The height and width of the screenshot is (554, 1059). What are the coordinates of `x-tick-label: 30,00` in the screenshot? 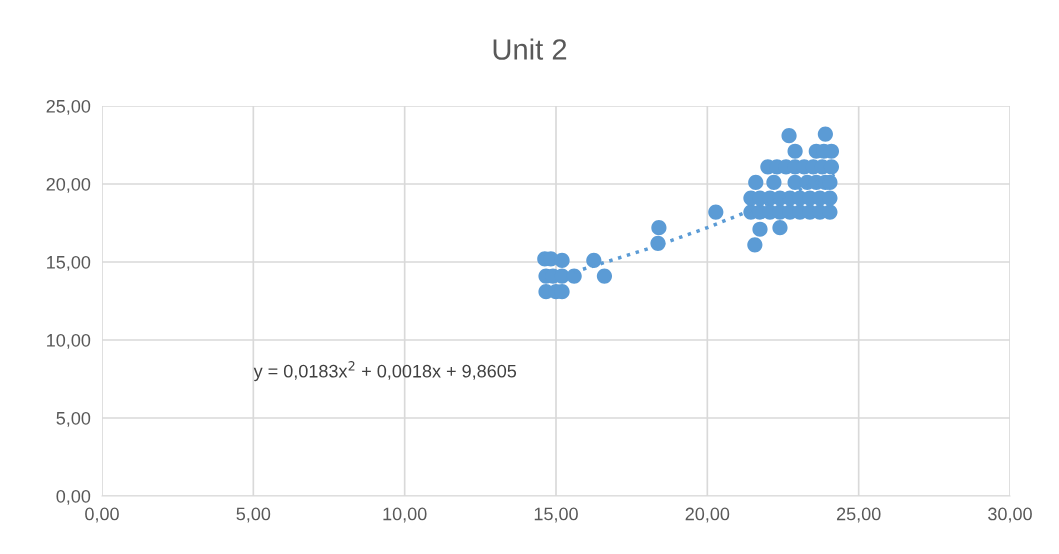 It's located at (1010, 515).